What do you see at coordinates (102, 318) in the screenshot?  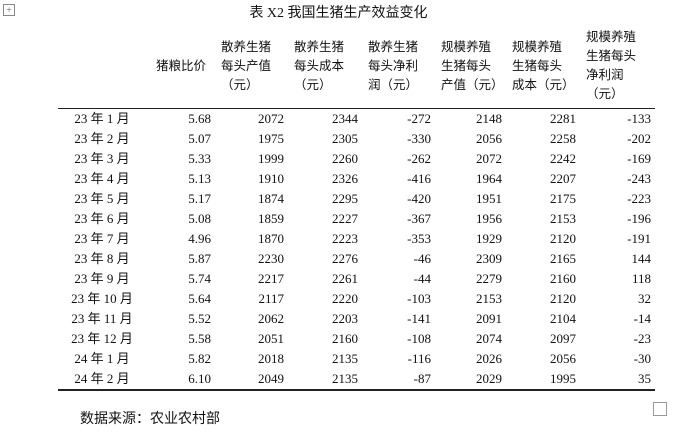 I see `row-label: 23 年 11 月` at bounding box center [102, 318].